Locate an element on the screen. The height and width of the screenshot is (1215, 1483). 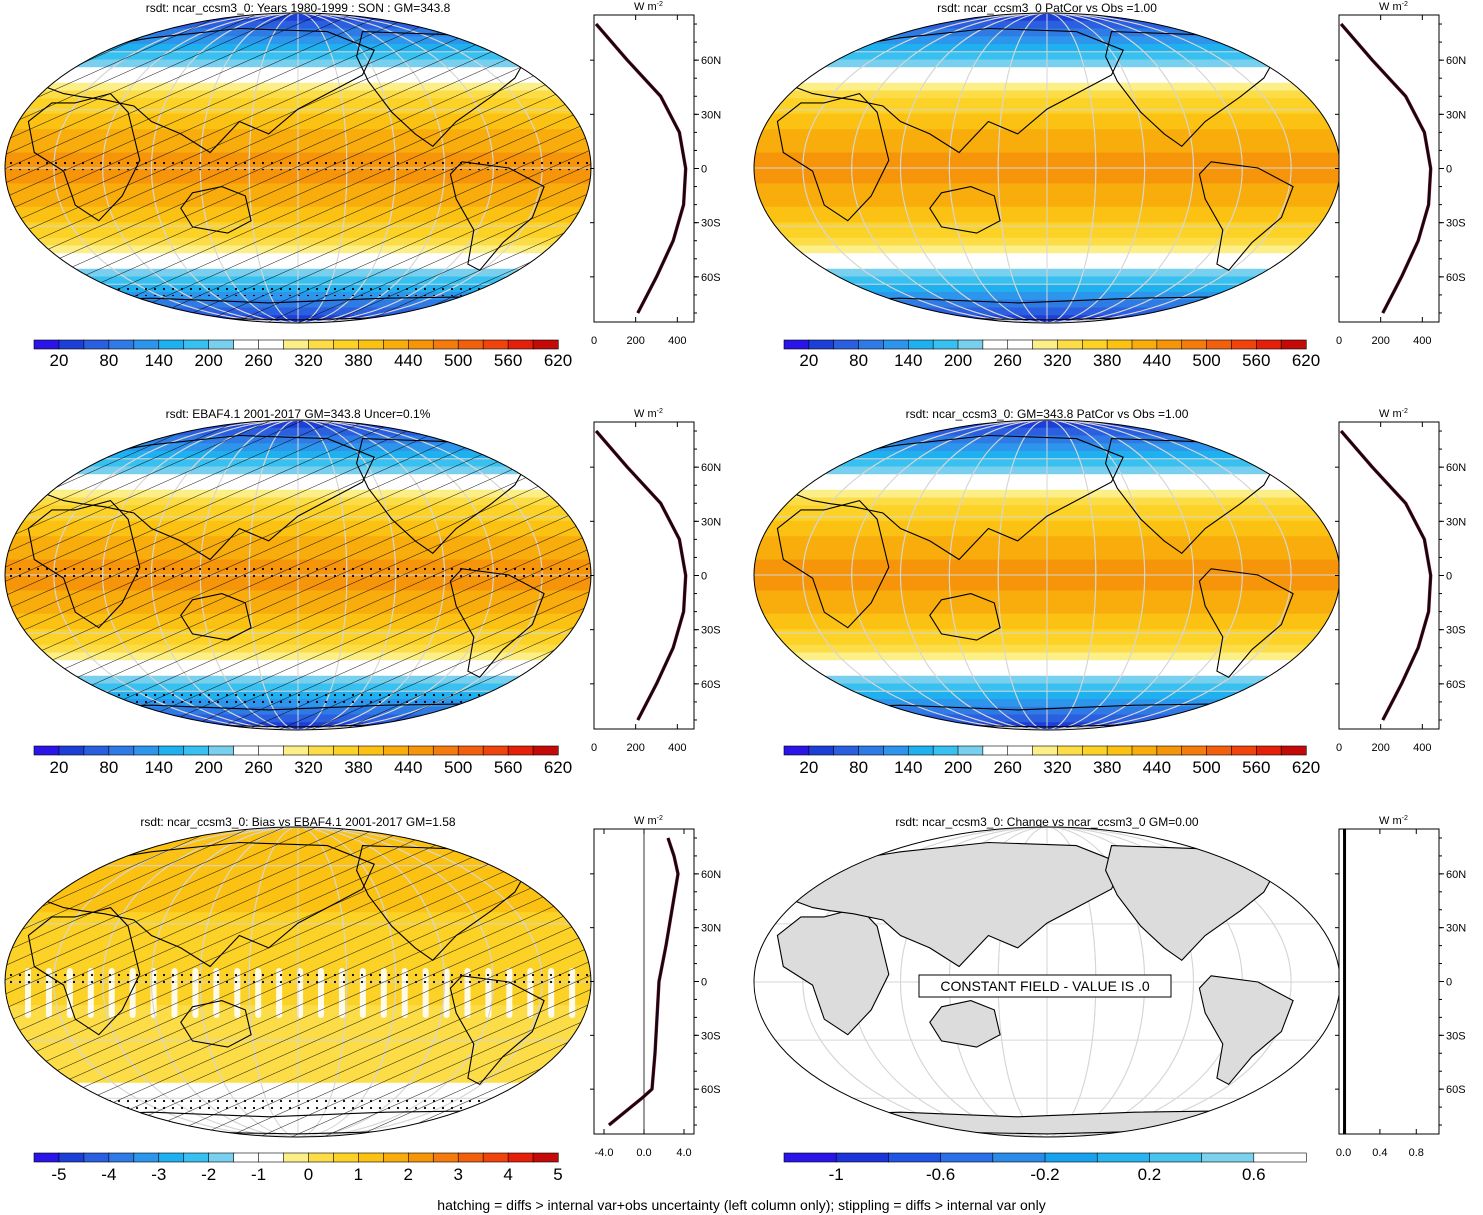
coastline-australia is located at coordinates (965, 210).